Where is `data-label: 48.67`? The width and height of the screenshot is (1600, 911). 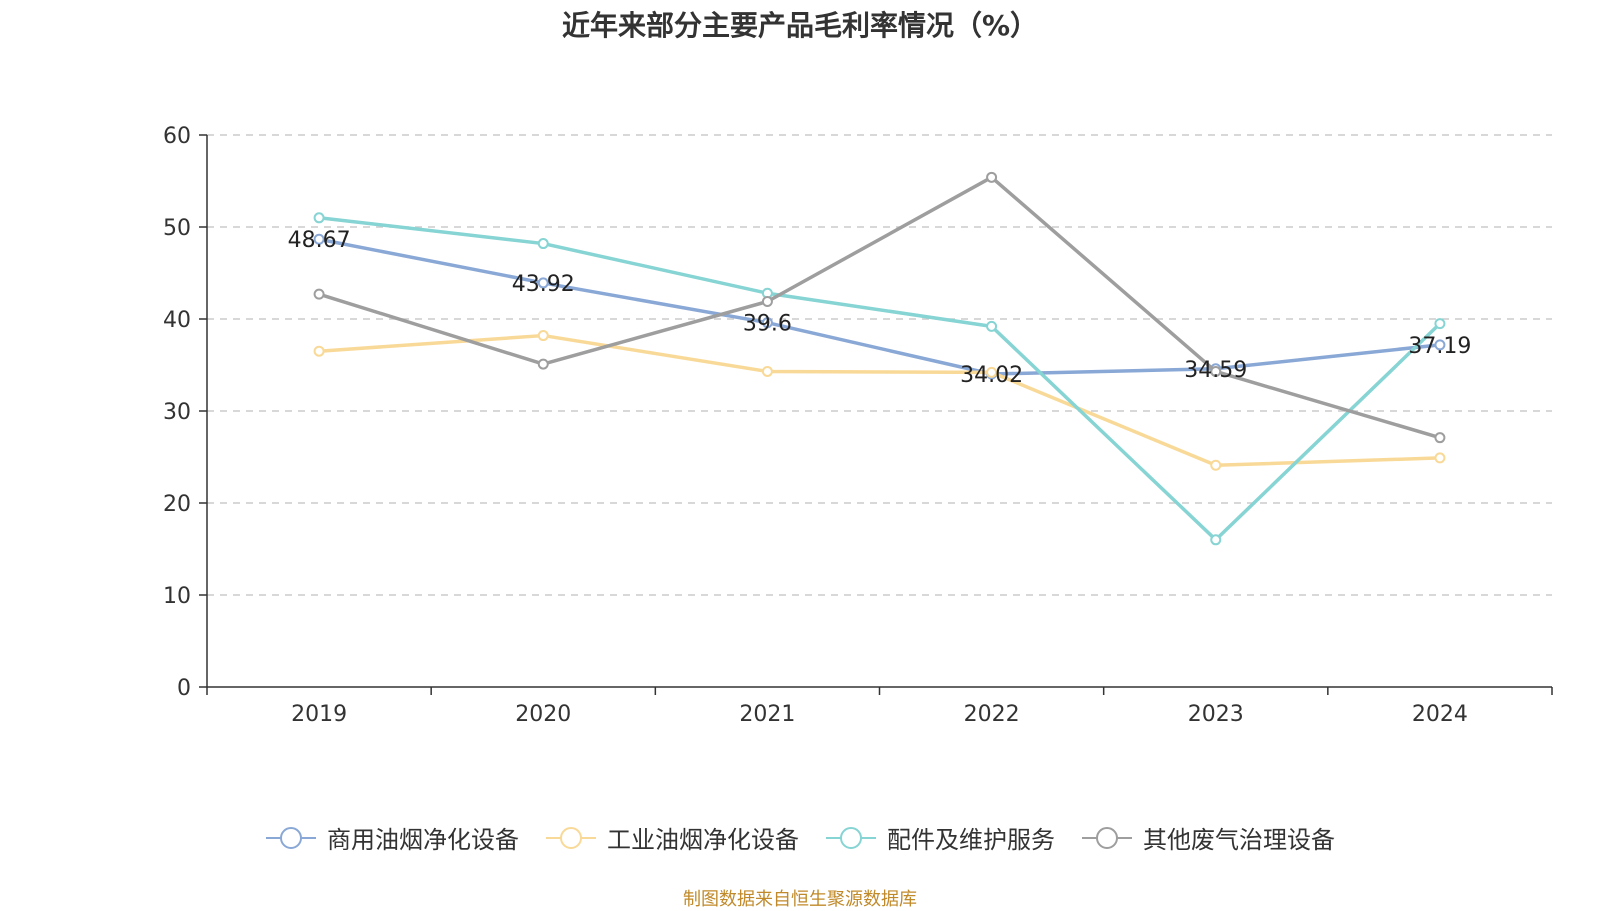
data-label: 48.67 is located at coordinates (319, 240).